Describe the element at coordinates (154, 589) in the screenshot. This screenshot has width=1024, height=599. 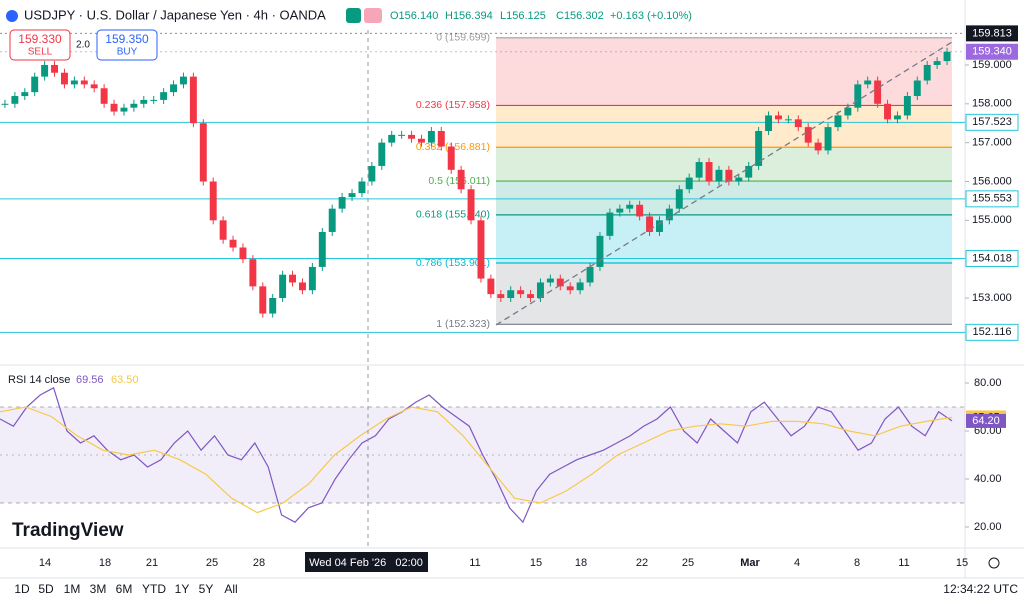
I see `range-button: YTD` at that location.